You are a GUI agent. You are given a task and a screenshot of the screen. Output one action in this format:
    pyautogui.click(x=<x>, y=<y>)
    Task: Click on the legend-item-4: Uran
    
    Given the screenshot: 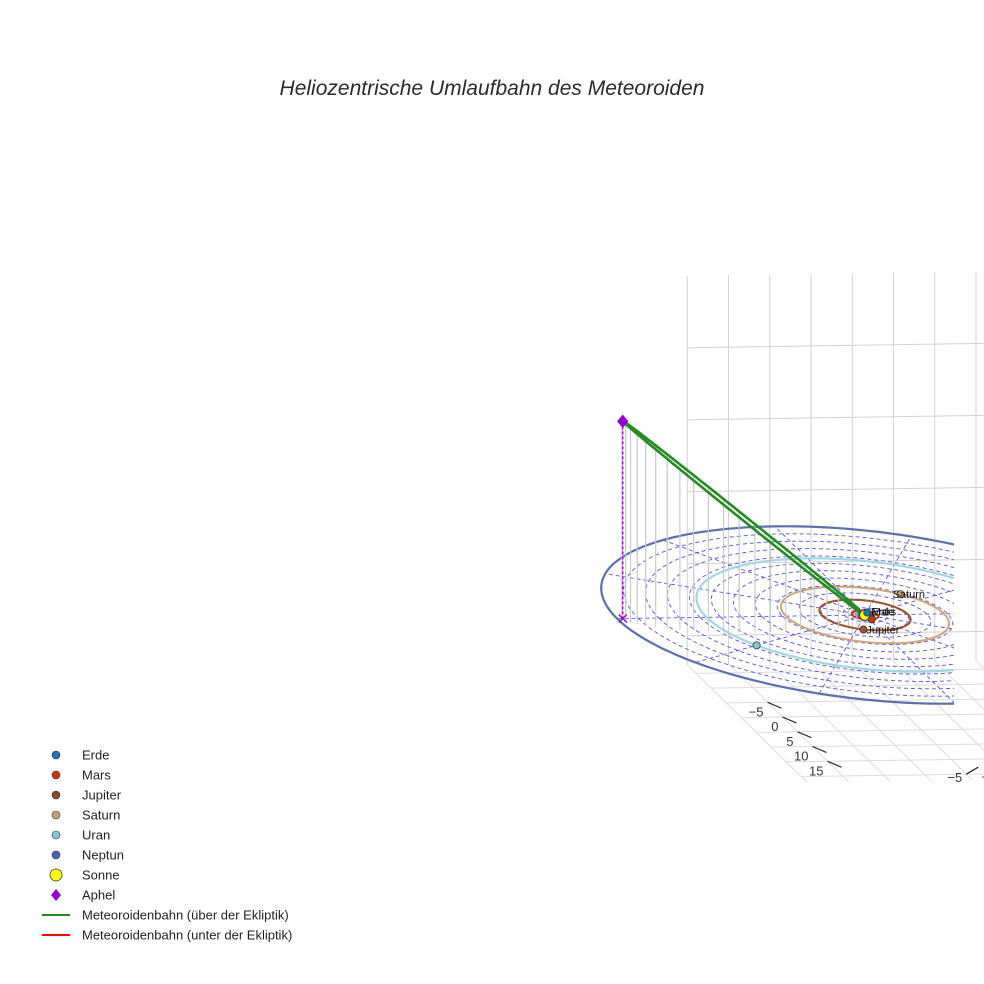 What is the action you would take?
    pyautogui.click(x=80, y=835)
    